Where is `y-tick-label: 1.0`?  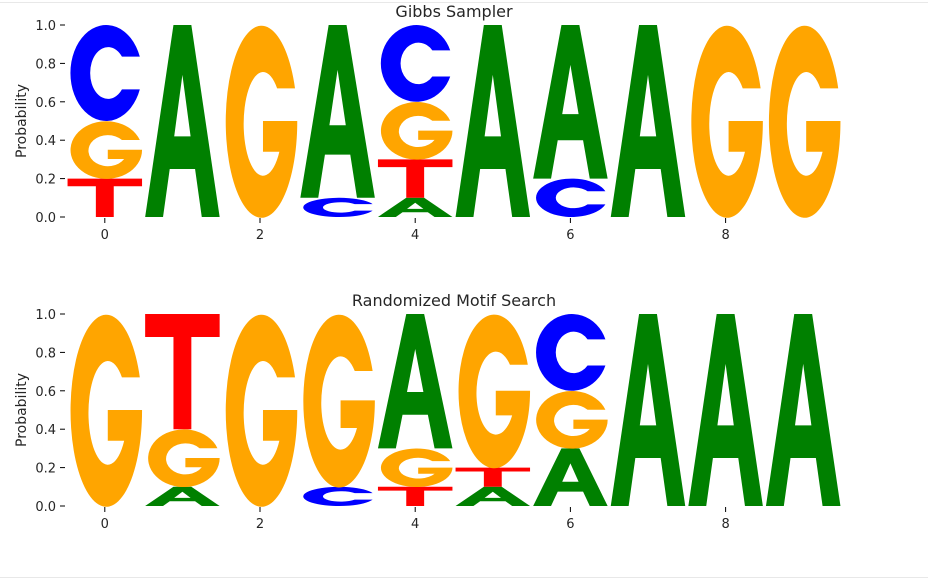 y-tick-label: 1.0 is located at coordinates (45, 315).